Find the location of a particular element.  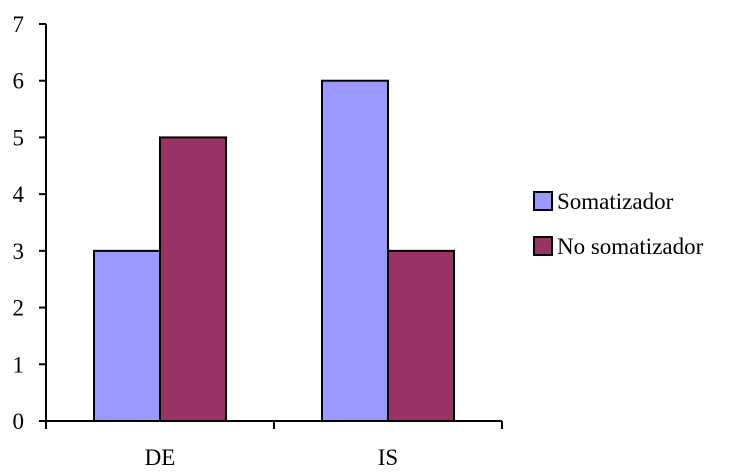

legend-label-series-2: No somatizador is located at coordinates (630, 246).